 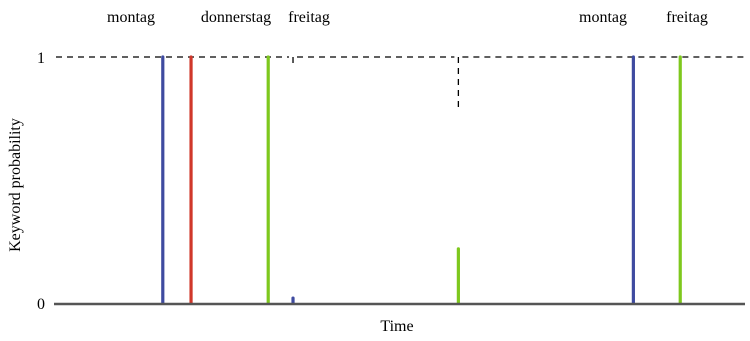 What do you see at coordinates (236, 17) in the screenshot?
I see `keyword-label: donnerstag` at bounding box center [236, 17].